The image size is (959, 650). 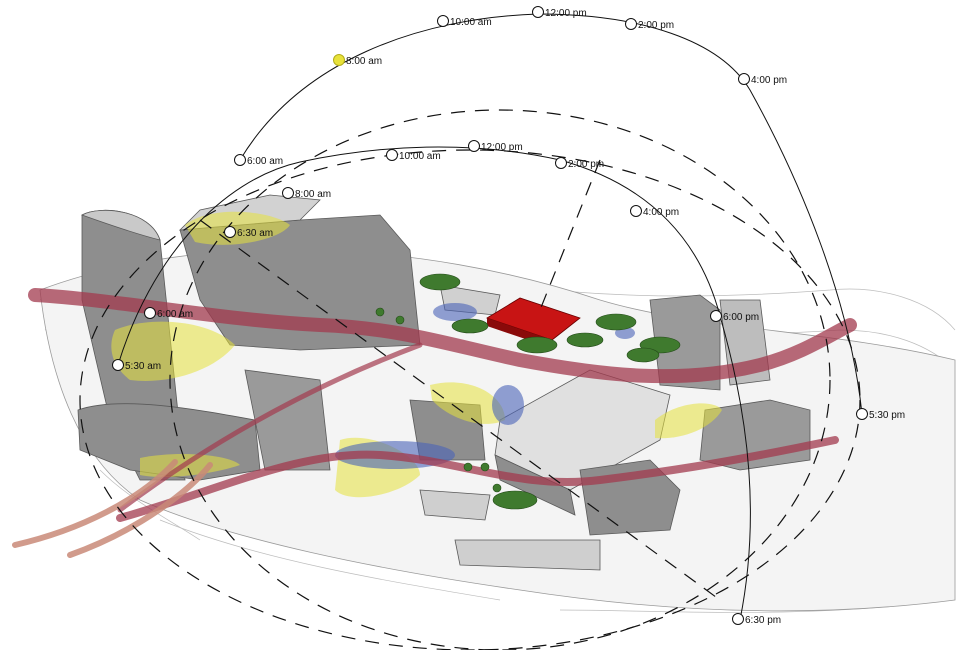 I want to click on shade-zone-north, so click(x=455, y=312).